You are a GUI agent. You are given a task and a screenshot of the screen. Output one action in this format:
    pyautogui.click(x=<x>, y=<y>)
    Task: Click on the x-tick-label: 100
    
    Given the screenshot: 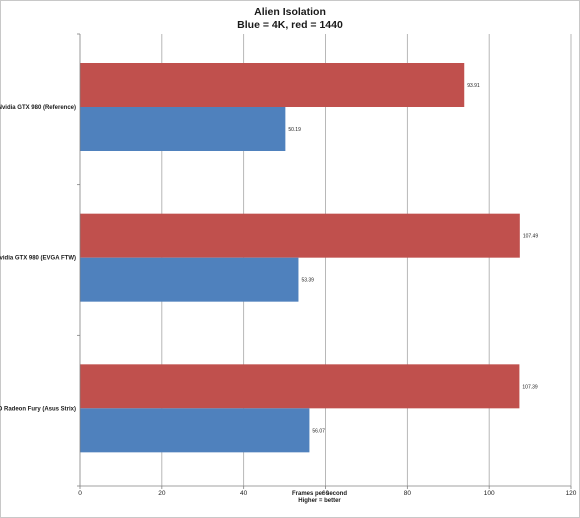 What is the action you would take?
    pyautogui.click(x=489, y=493)
    